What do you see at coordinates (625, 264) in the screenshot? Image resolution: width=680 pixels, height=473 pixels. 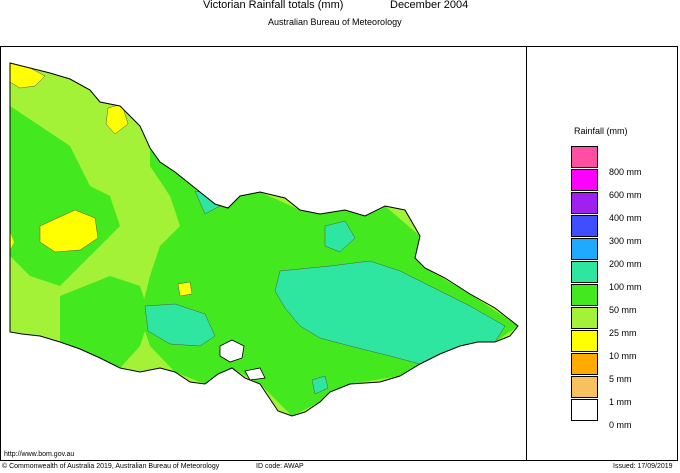 I see `legend-label: 200 mm` at bounding box center [625, 264].